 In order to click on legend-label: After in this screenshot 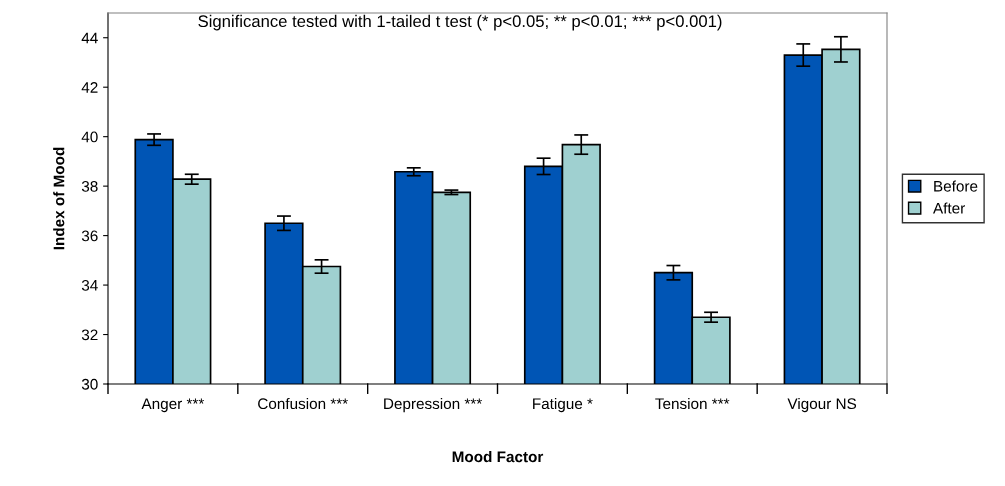, I will do `click(949, 208)`.